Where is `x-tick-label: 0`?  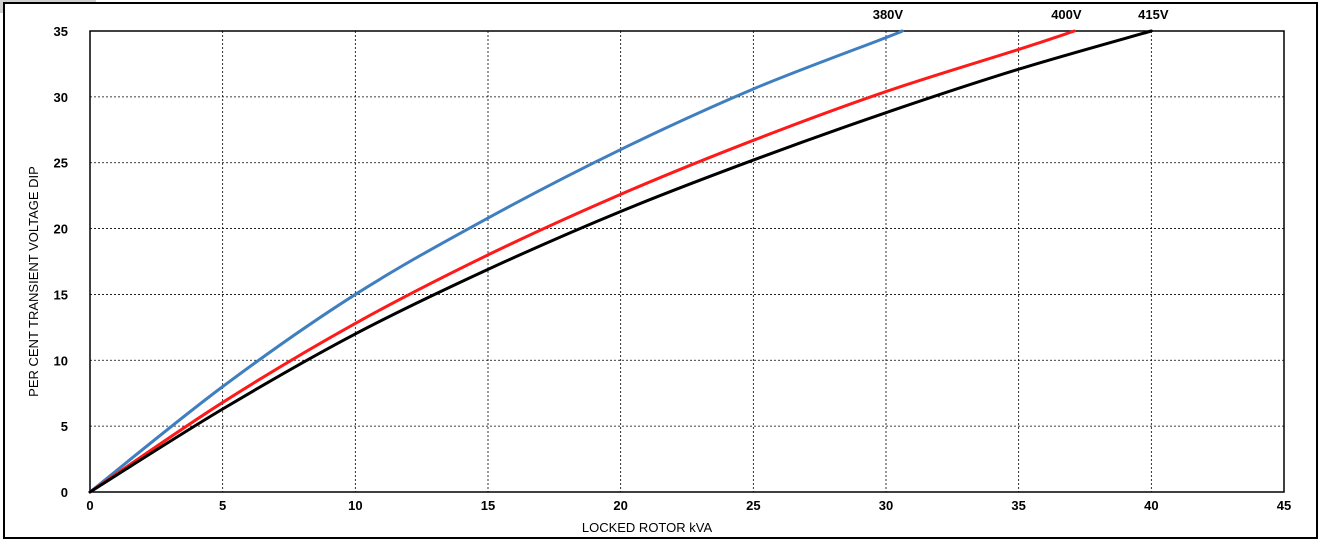 x-tick-label: 0 is located at coordinates (89, 505).